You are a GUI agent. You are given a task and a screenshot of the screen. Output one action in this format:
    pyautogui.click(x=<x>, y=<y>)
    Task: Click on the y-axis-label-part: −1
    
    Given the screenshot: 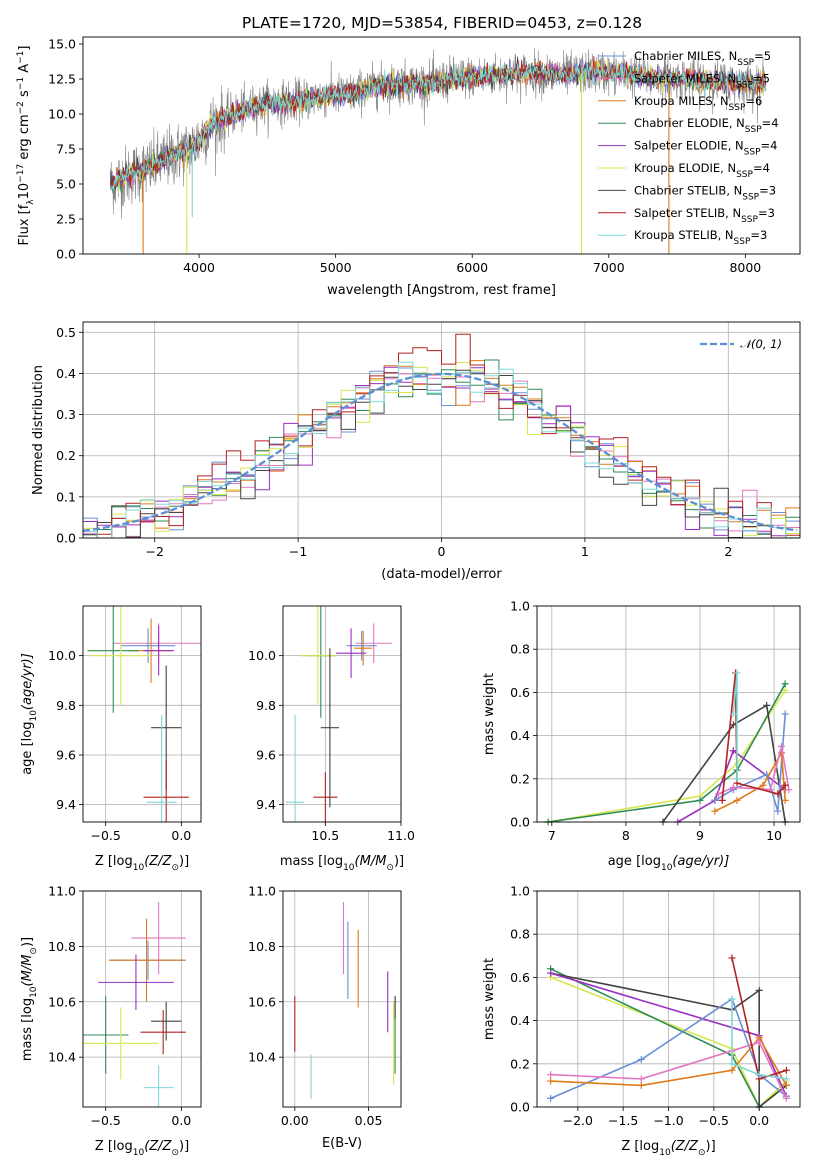 What is the action you would take?
    pyautogui.click(x=21, y=57)
    